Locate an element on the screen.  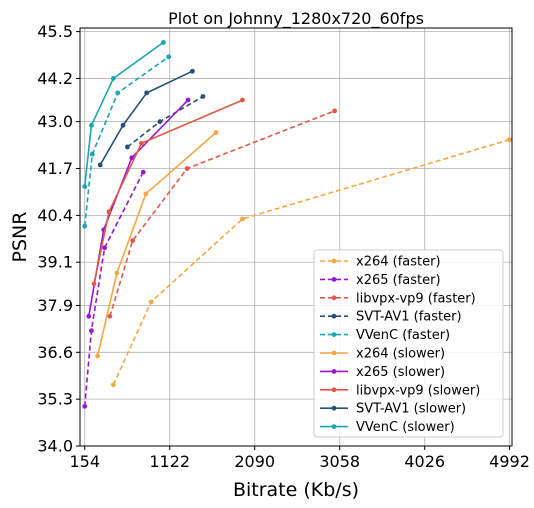
series-vvenc-slower is located at coordinates (124, 114).